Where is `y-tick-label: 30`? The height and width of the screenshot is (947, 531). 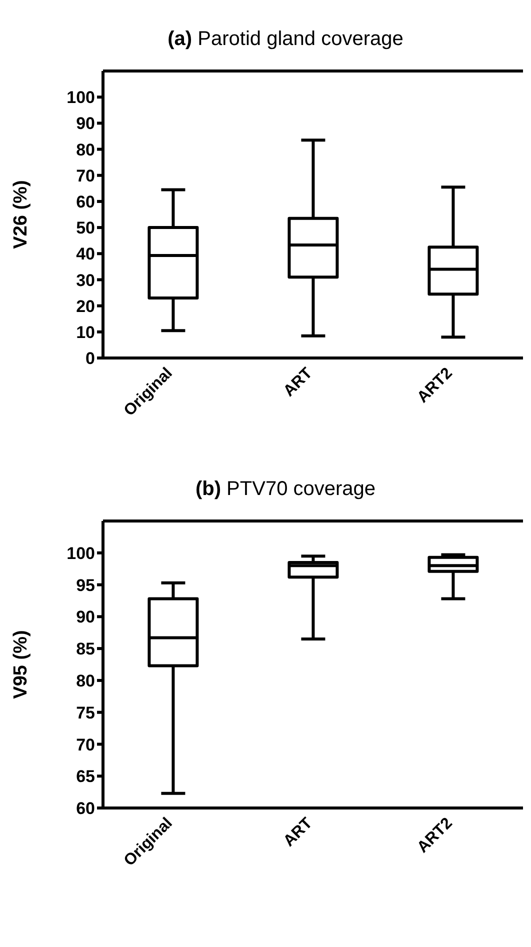 y-tick-label: 30 is located at coordinates (85, 280).